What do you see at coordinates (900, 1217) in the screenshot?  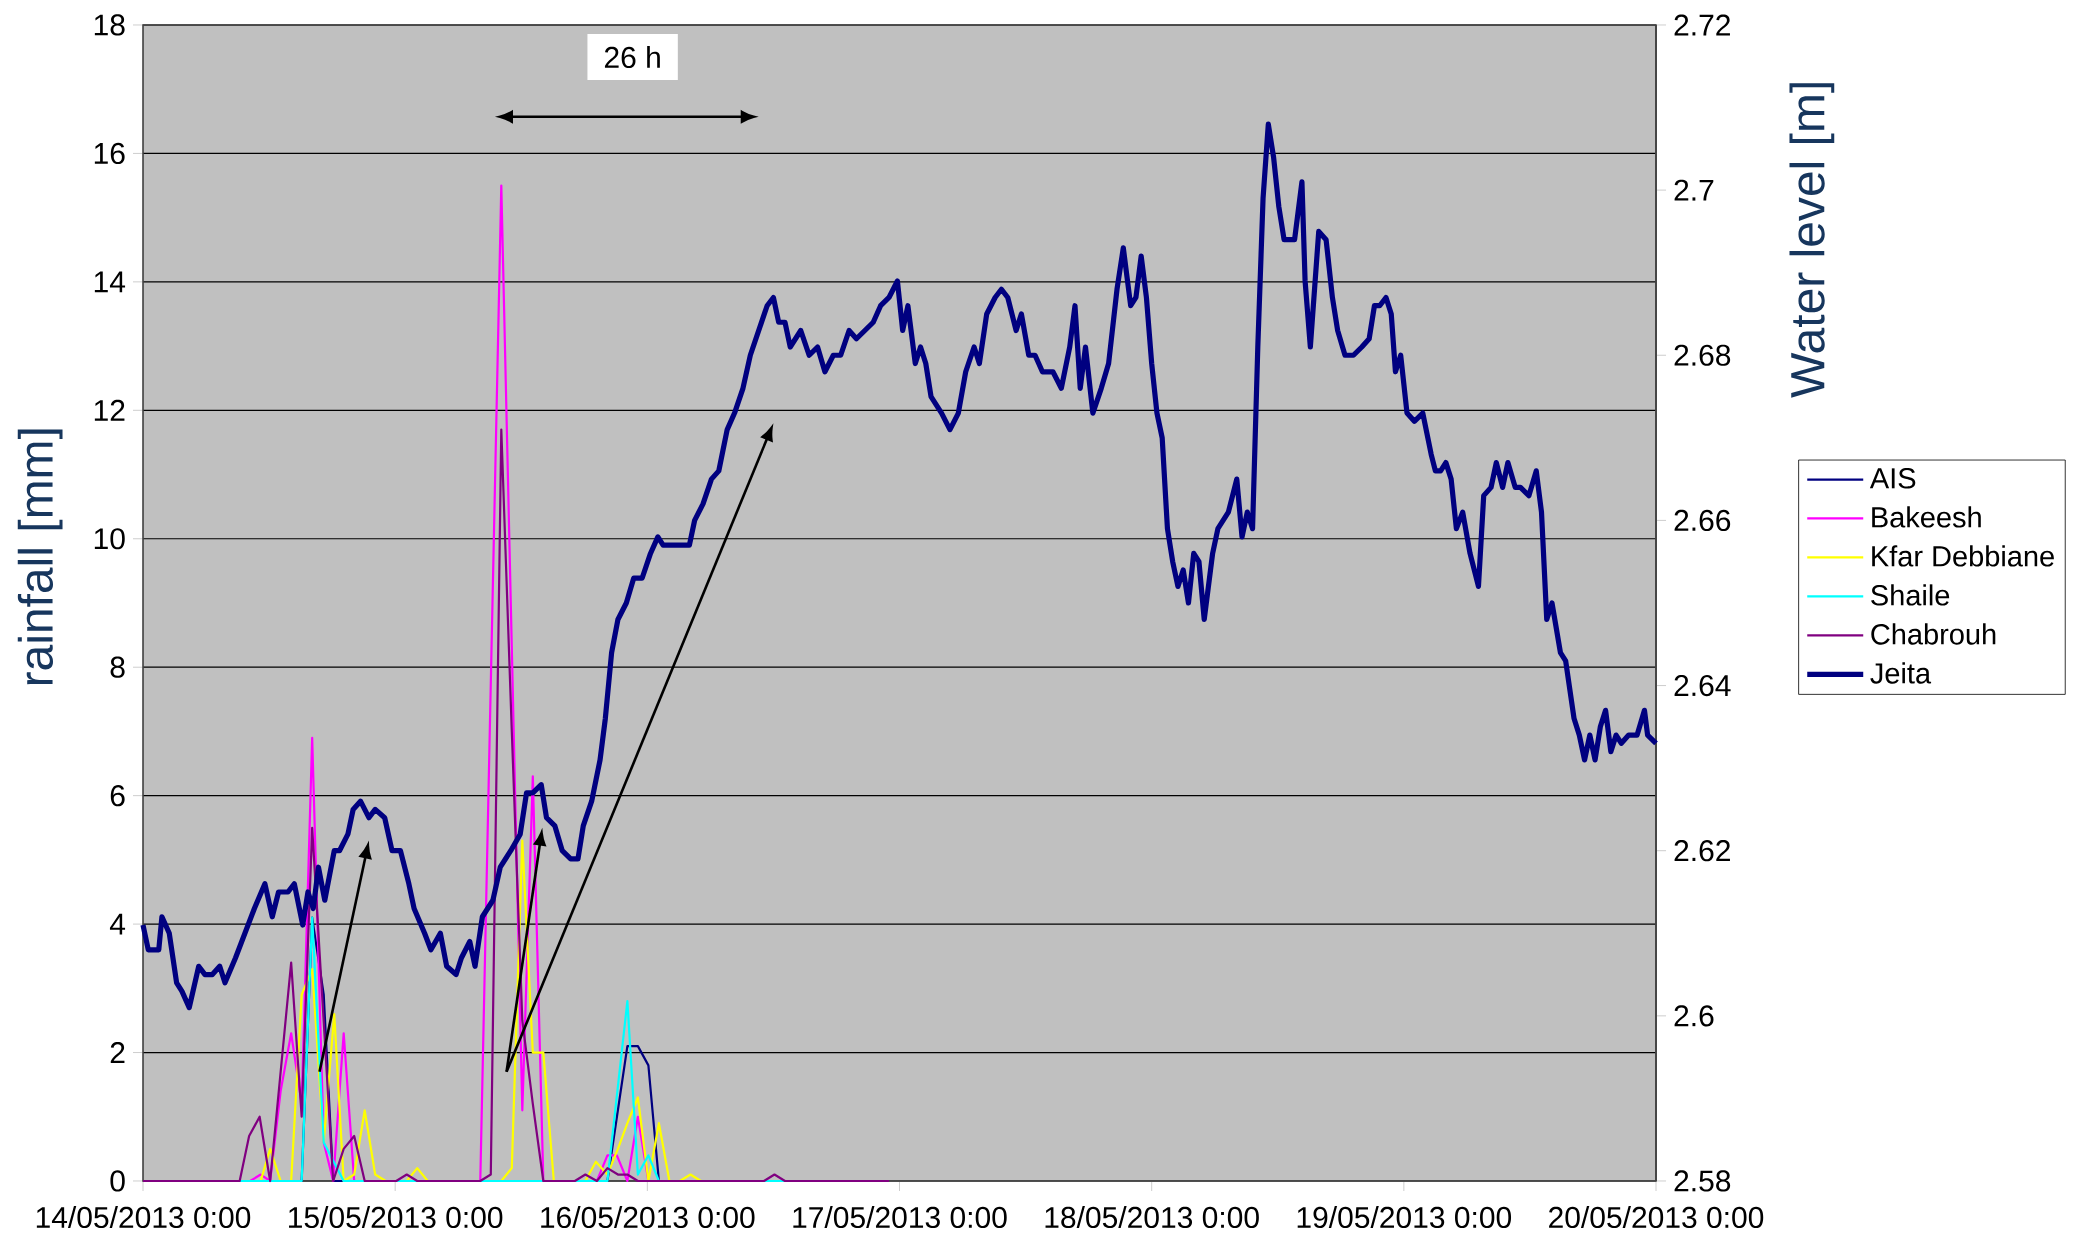 I see `x-tick-label: 17/05/2013 0:00` at bounding box center [900, 1217].